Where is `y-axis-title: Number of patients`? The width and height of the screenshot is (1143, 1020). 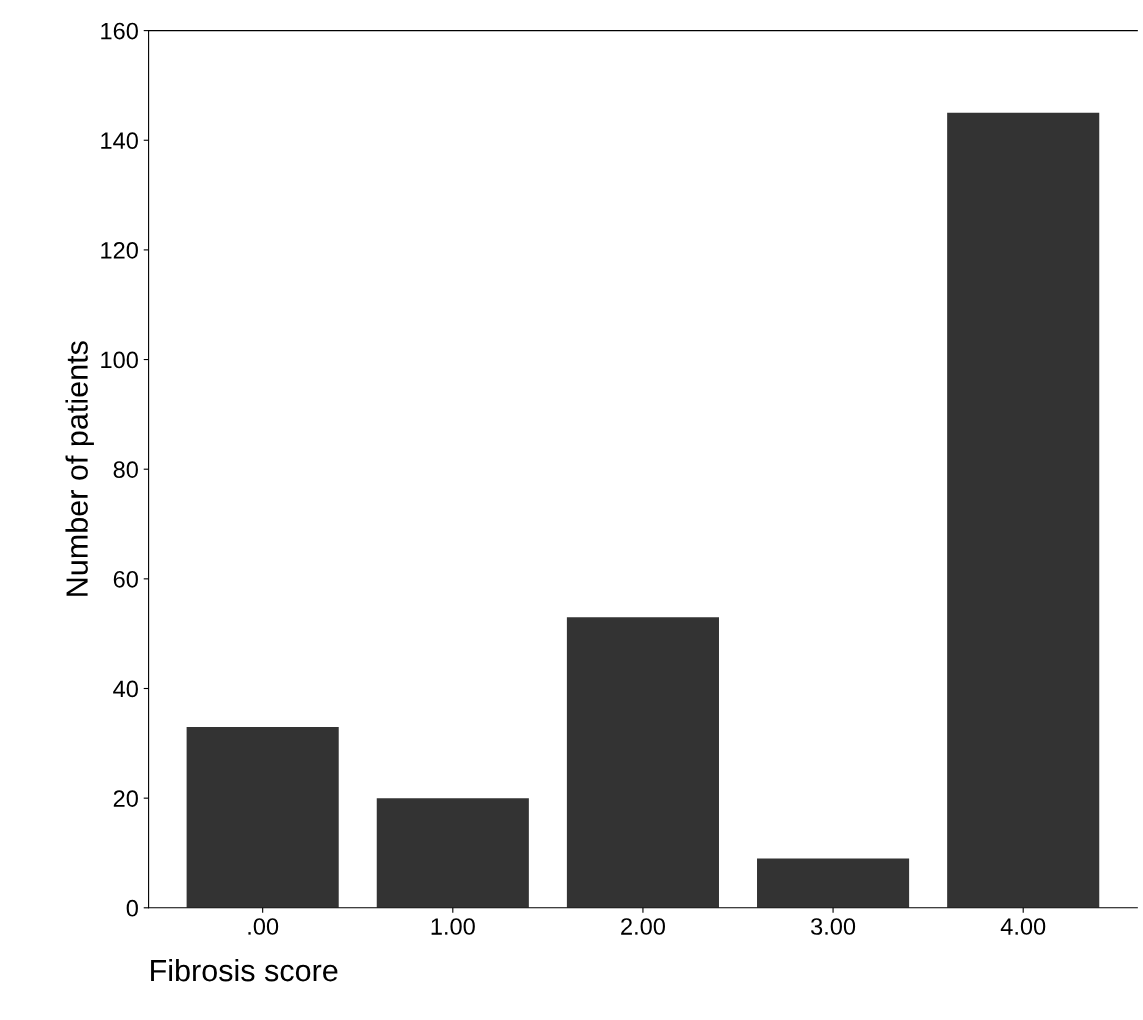 y-axis-title: Number of patients is located at coordinates (79, 468).